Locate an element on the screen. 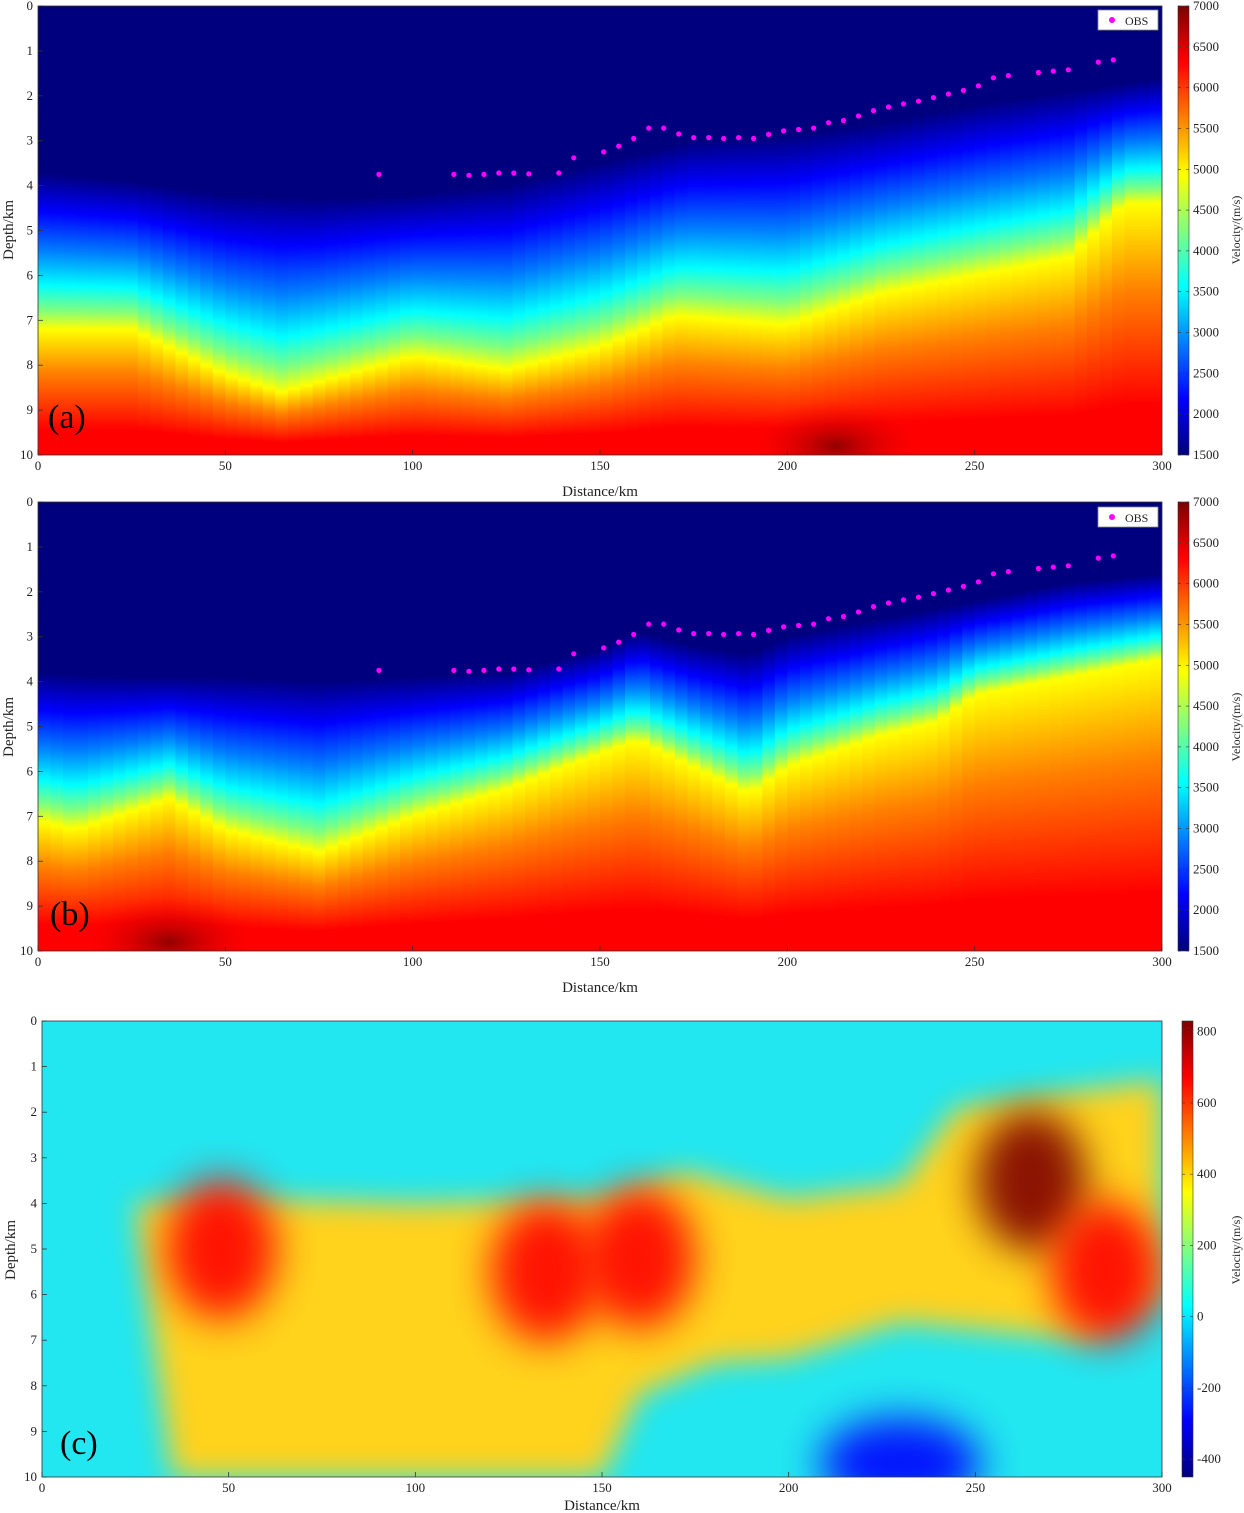  y-tick-label-a: 2 is located at coordinates (30, 95).